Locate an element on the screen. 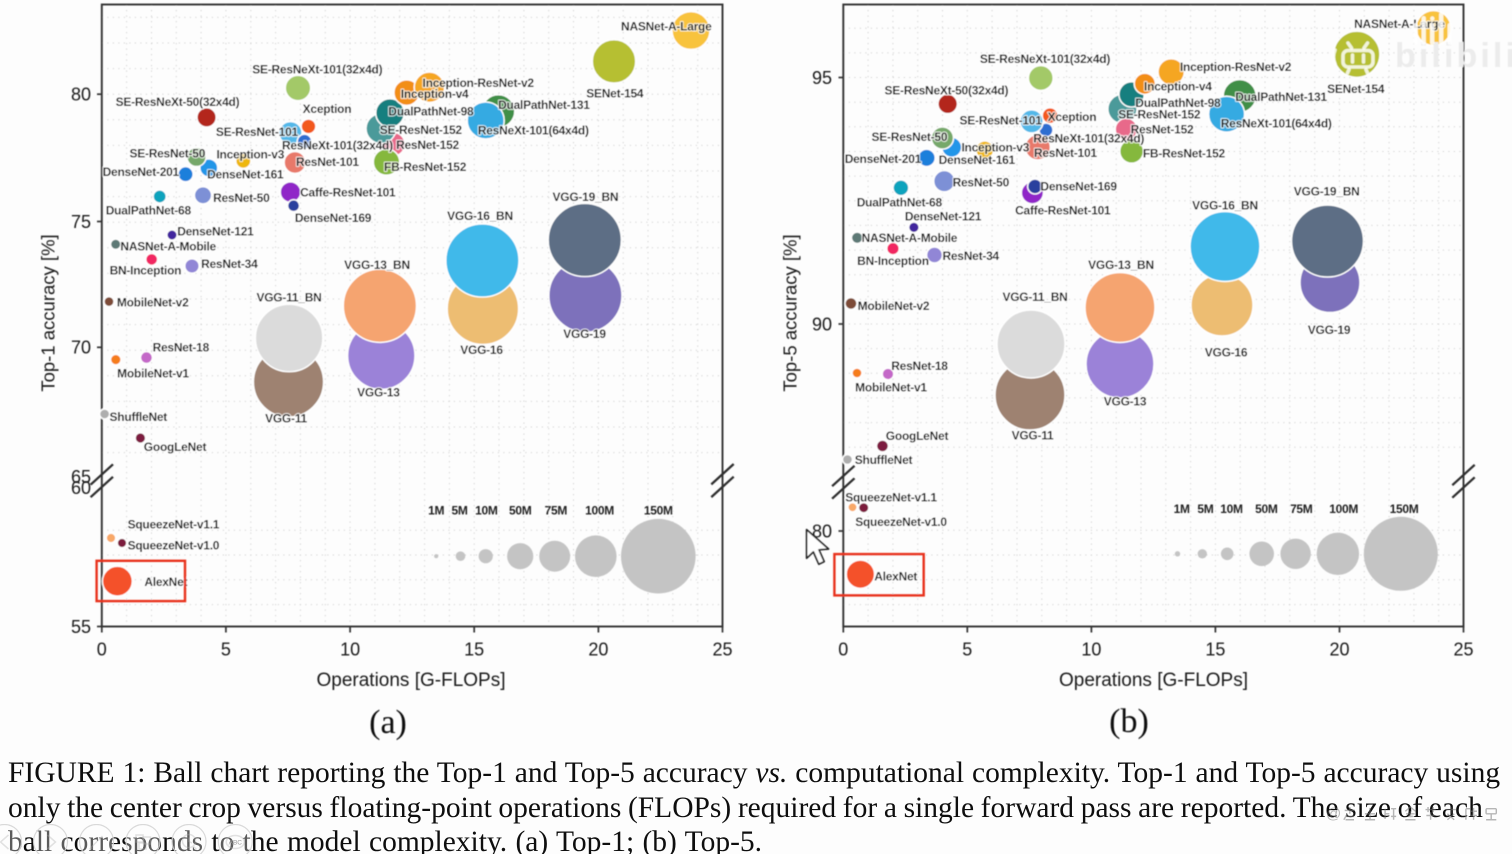 The height and width of the screenshot is (854, 1512). svg-text: 75 is located at coordinates (81, 222).